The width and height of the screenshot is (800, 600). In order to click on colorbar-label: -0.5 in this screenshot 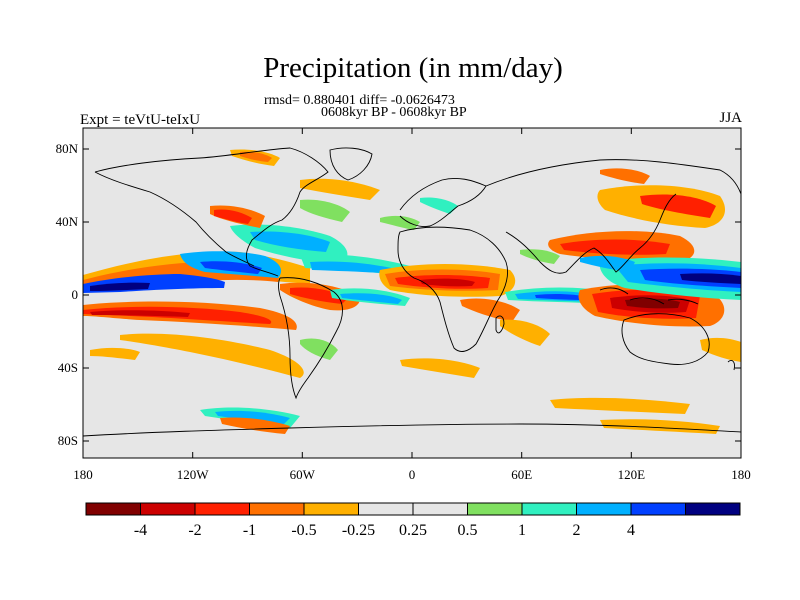, I will do `click(303, 530)`.